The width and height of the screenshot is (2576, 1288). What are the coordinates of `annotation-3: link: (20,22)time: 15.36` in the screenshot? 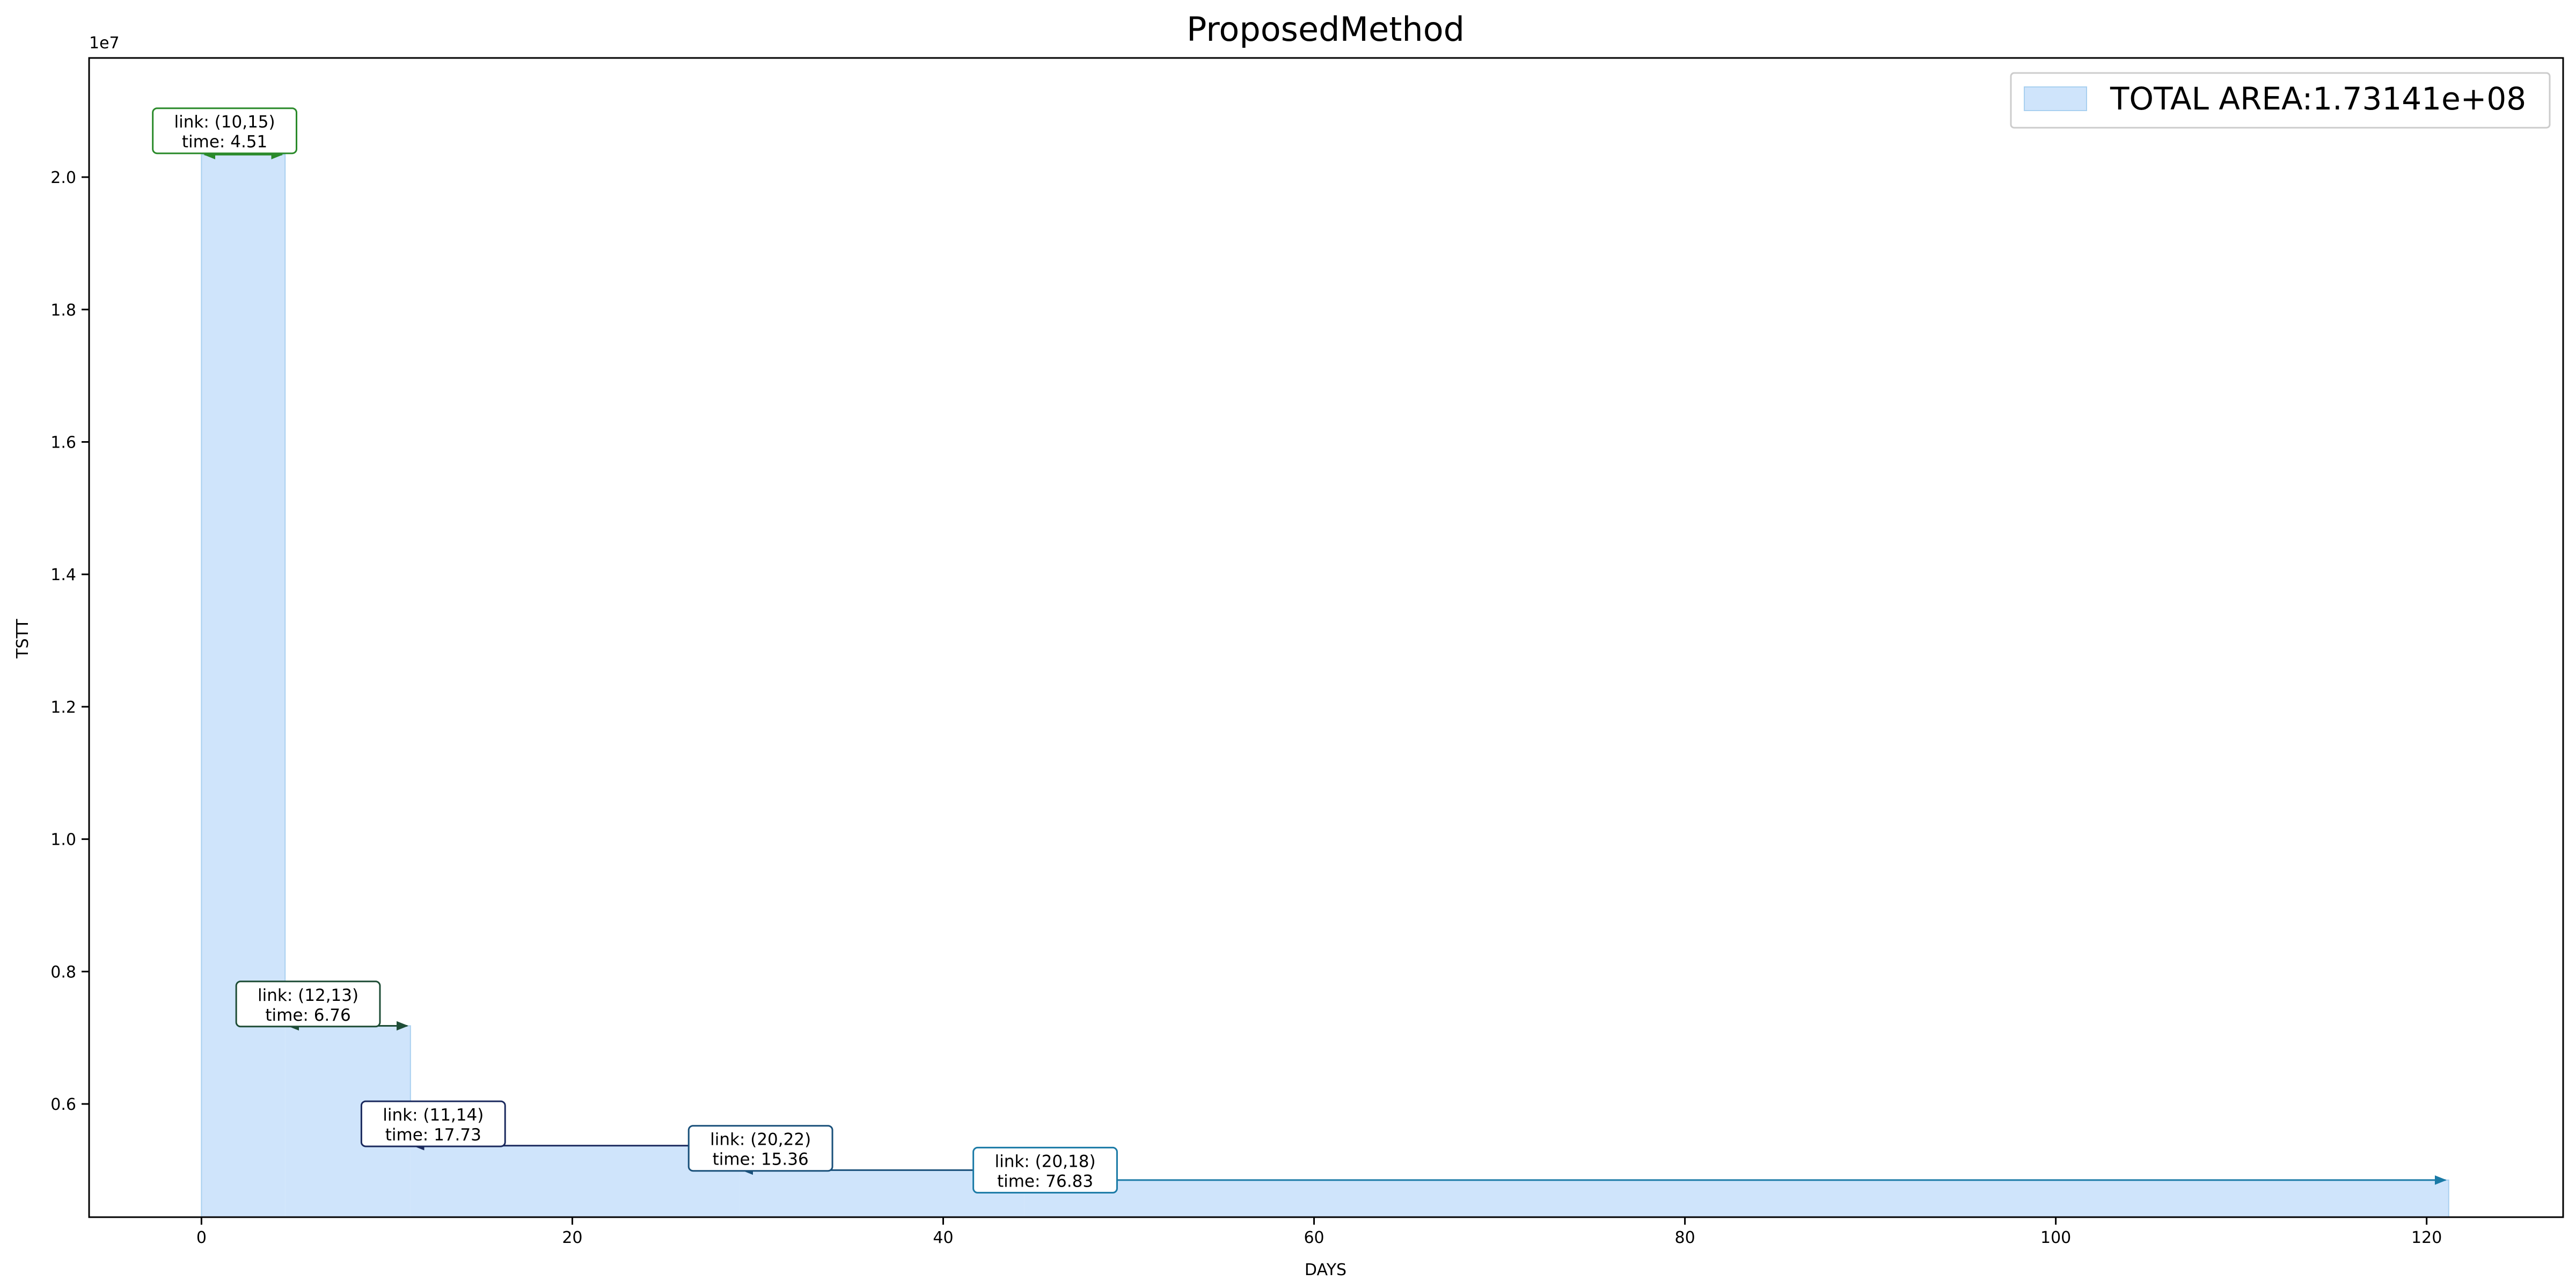 It's located at (854, 1150).